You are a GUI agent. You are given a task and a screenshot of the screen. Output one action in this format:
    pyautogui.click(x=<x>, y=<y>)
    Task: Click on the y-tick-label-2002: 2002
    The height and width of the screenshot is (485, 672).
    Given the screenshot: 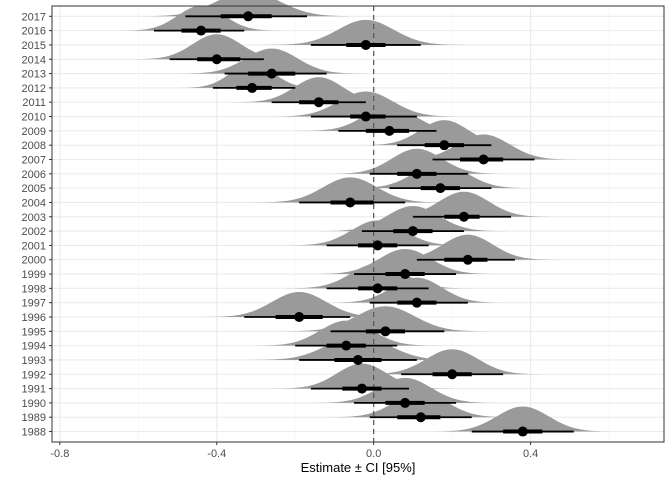 What is the action you would take?
    pyautogui.click(x=34, y=232)
    